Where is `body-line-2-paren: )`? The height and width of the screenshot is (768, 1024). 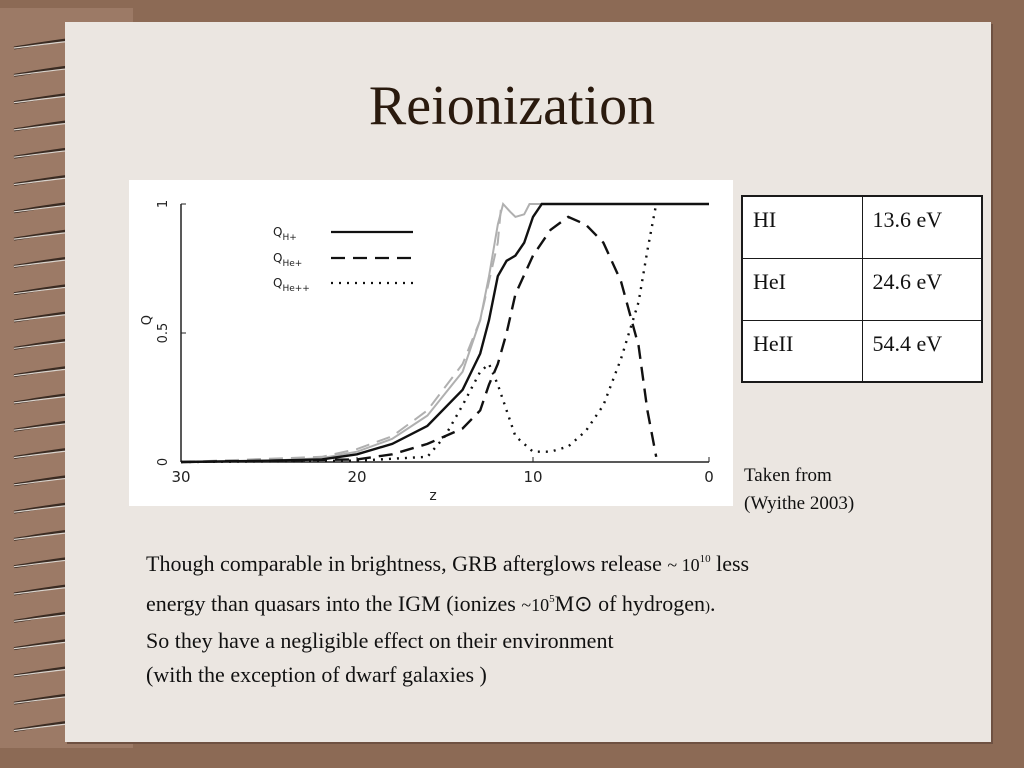
body-line-2-paren: ) is located at coordinates (708, 607).